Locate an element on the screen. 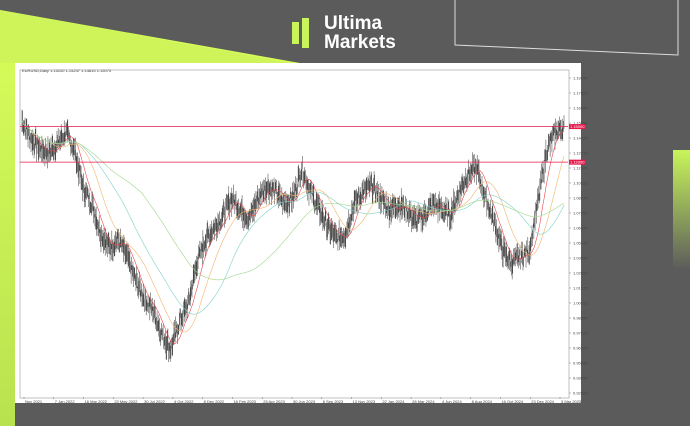 The height and width of the screenshot is (426, 690). y-tick-label: 0.96325 is located at coordinates (580, 348).